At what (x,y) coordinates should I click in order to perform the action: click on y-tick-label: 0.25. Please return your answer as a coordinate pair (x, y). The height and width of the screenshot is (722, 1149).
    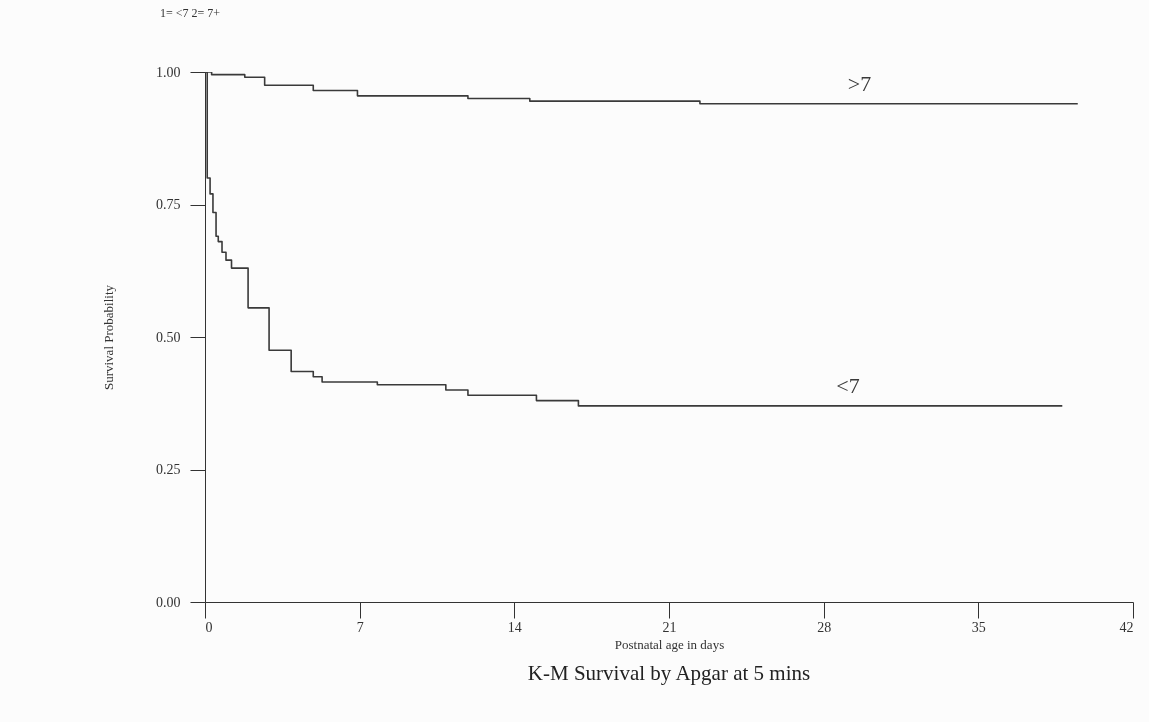
    Looking at the image, I should click on (168, 469).